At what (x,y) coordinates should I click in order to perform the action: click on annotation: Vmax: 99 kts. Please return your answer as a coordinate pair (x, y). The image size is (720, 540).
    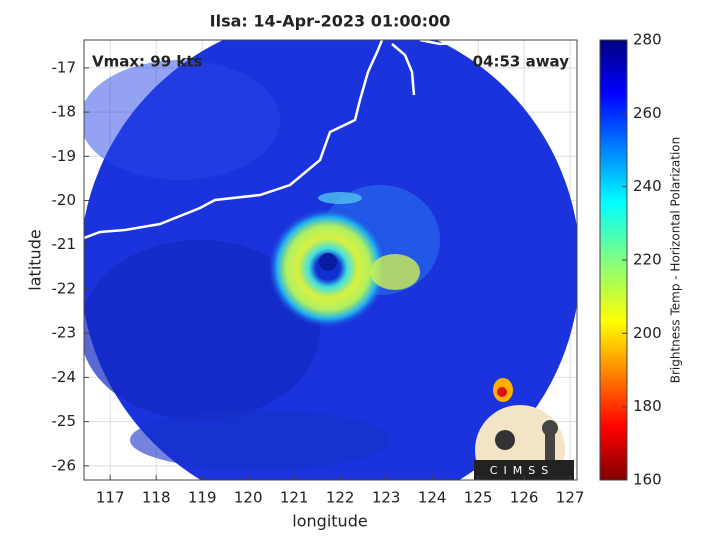
    Looking at the image, I should click on (147, 62).